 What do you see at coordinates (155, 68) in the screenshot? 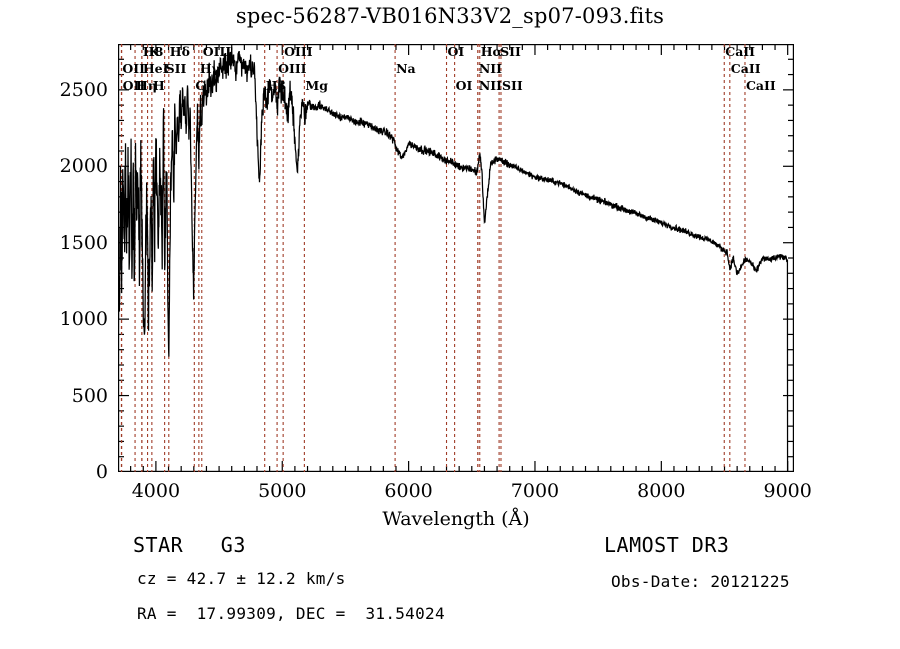
I see `spectral-line-label: HeI` at bounding box center [155, 68].